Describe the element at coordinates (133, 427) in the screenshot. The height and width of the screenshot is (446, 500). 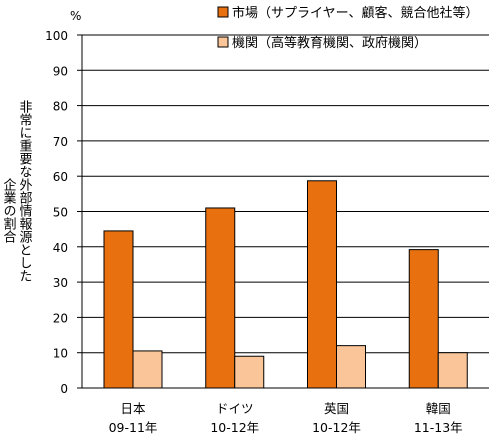
I see `x-period-label: 09-11年` at that location.